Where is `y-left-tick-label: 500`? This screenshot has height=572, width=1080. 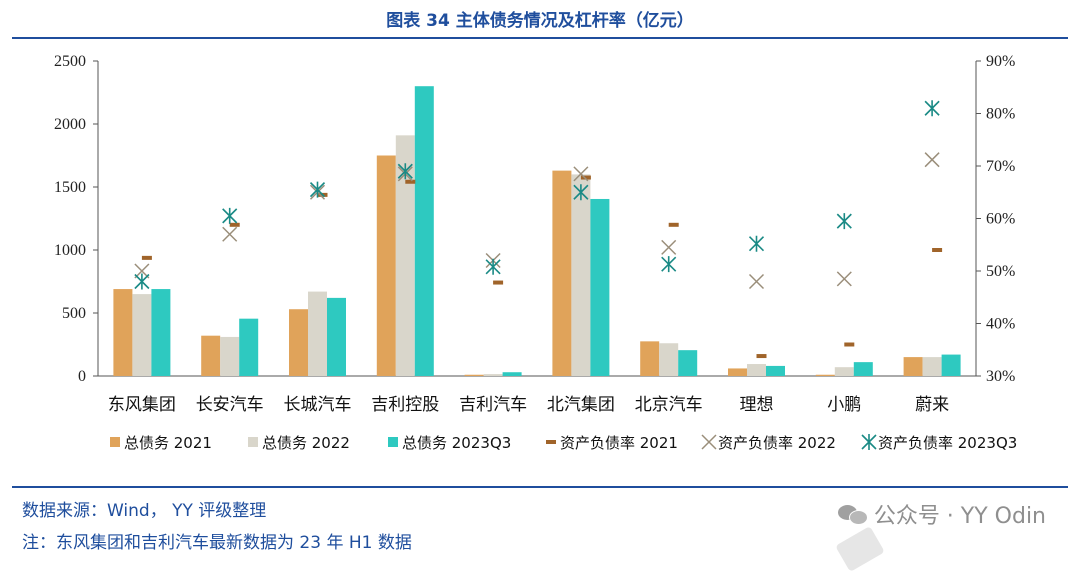 y-left-tick-label: 500 is located at coordinates (74, 313).